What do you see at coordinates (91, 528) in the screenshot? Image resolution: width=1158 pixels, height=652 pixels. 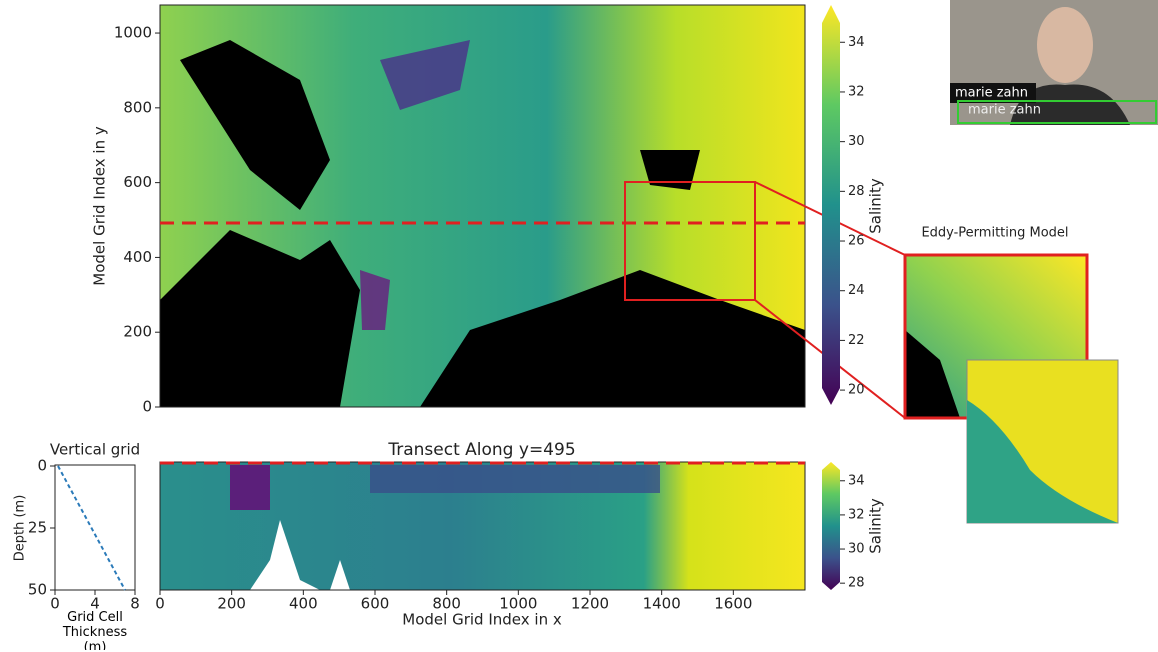 I see `vgrid-profile` at bounding box center [91, 528].